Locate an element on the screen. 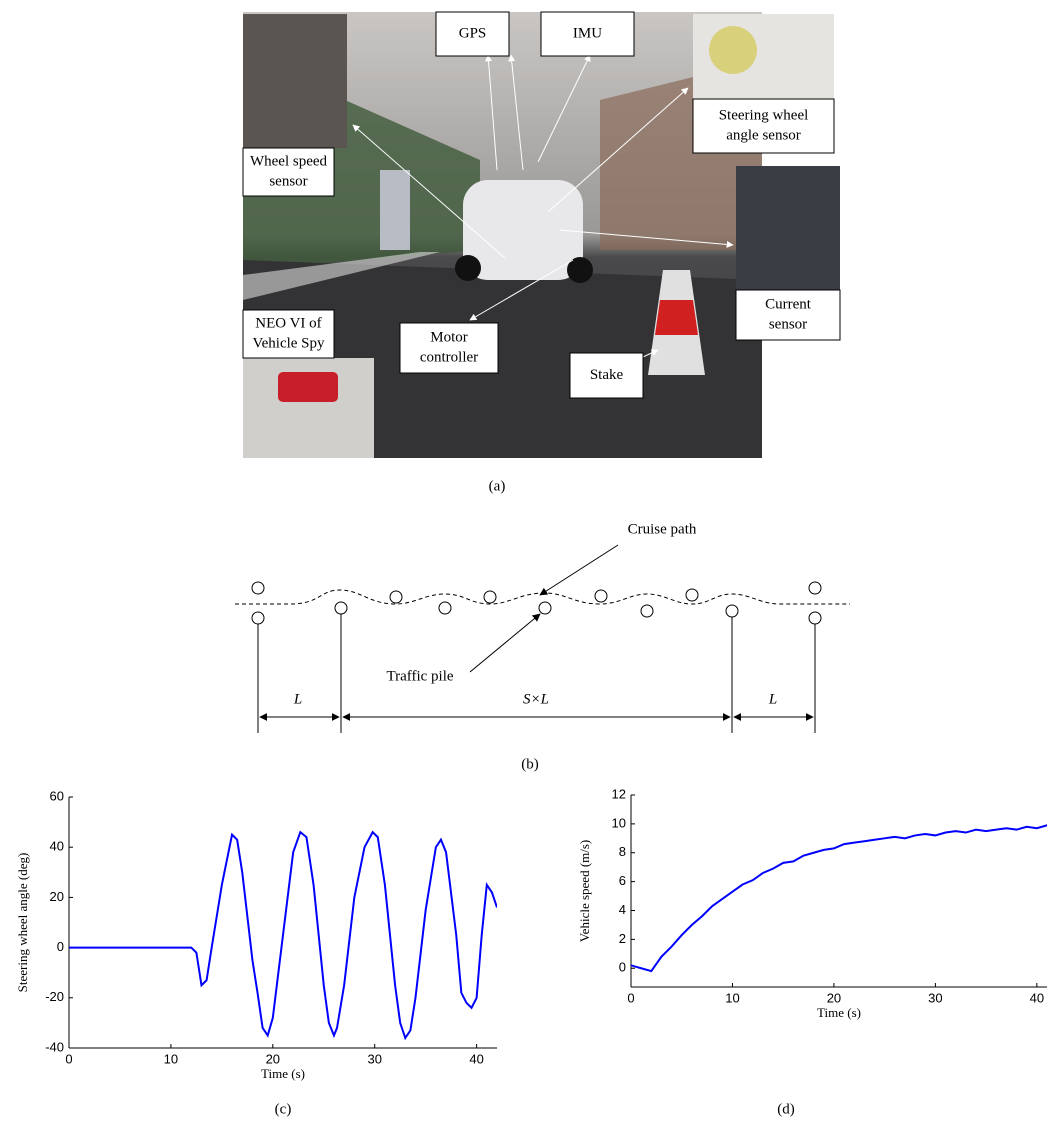  cruise-path-label: Cruise path is located at coordinates (662, 529).